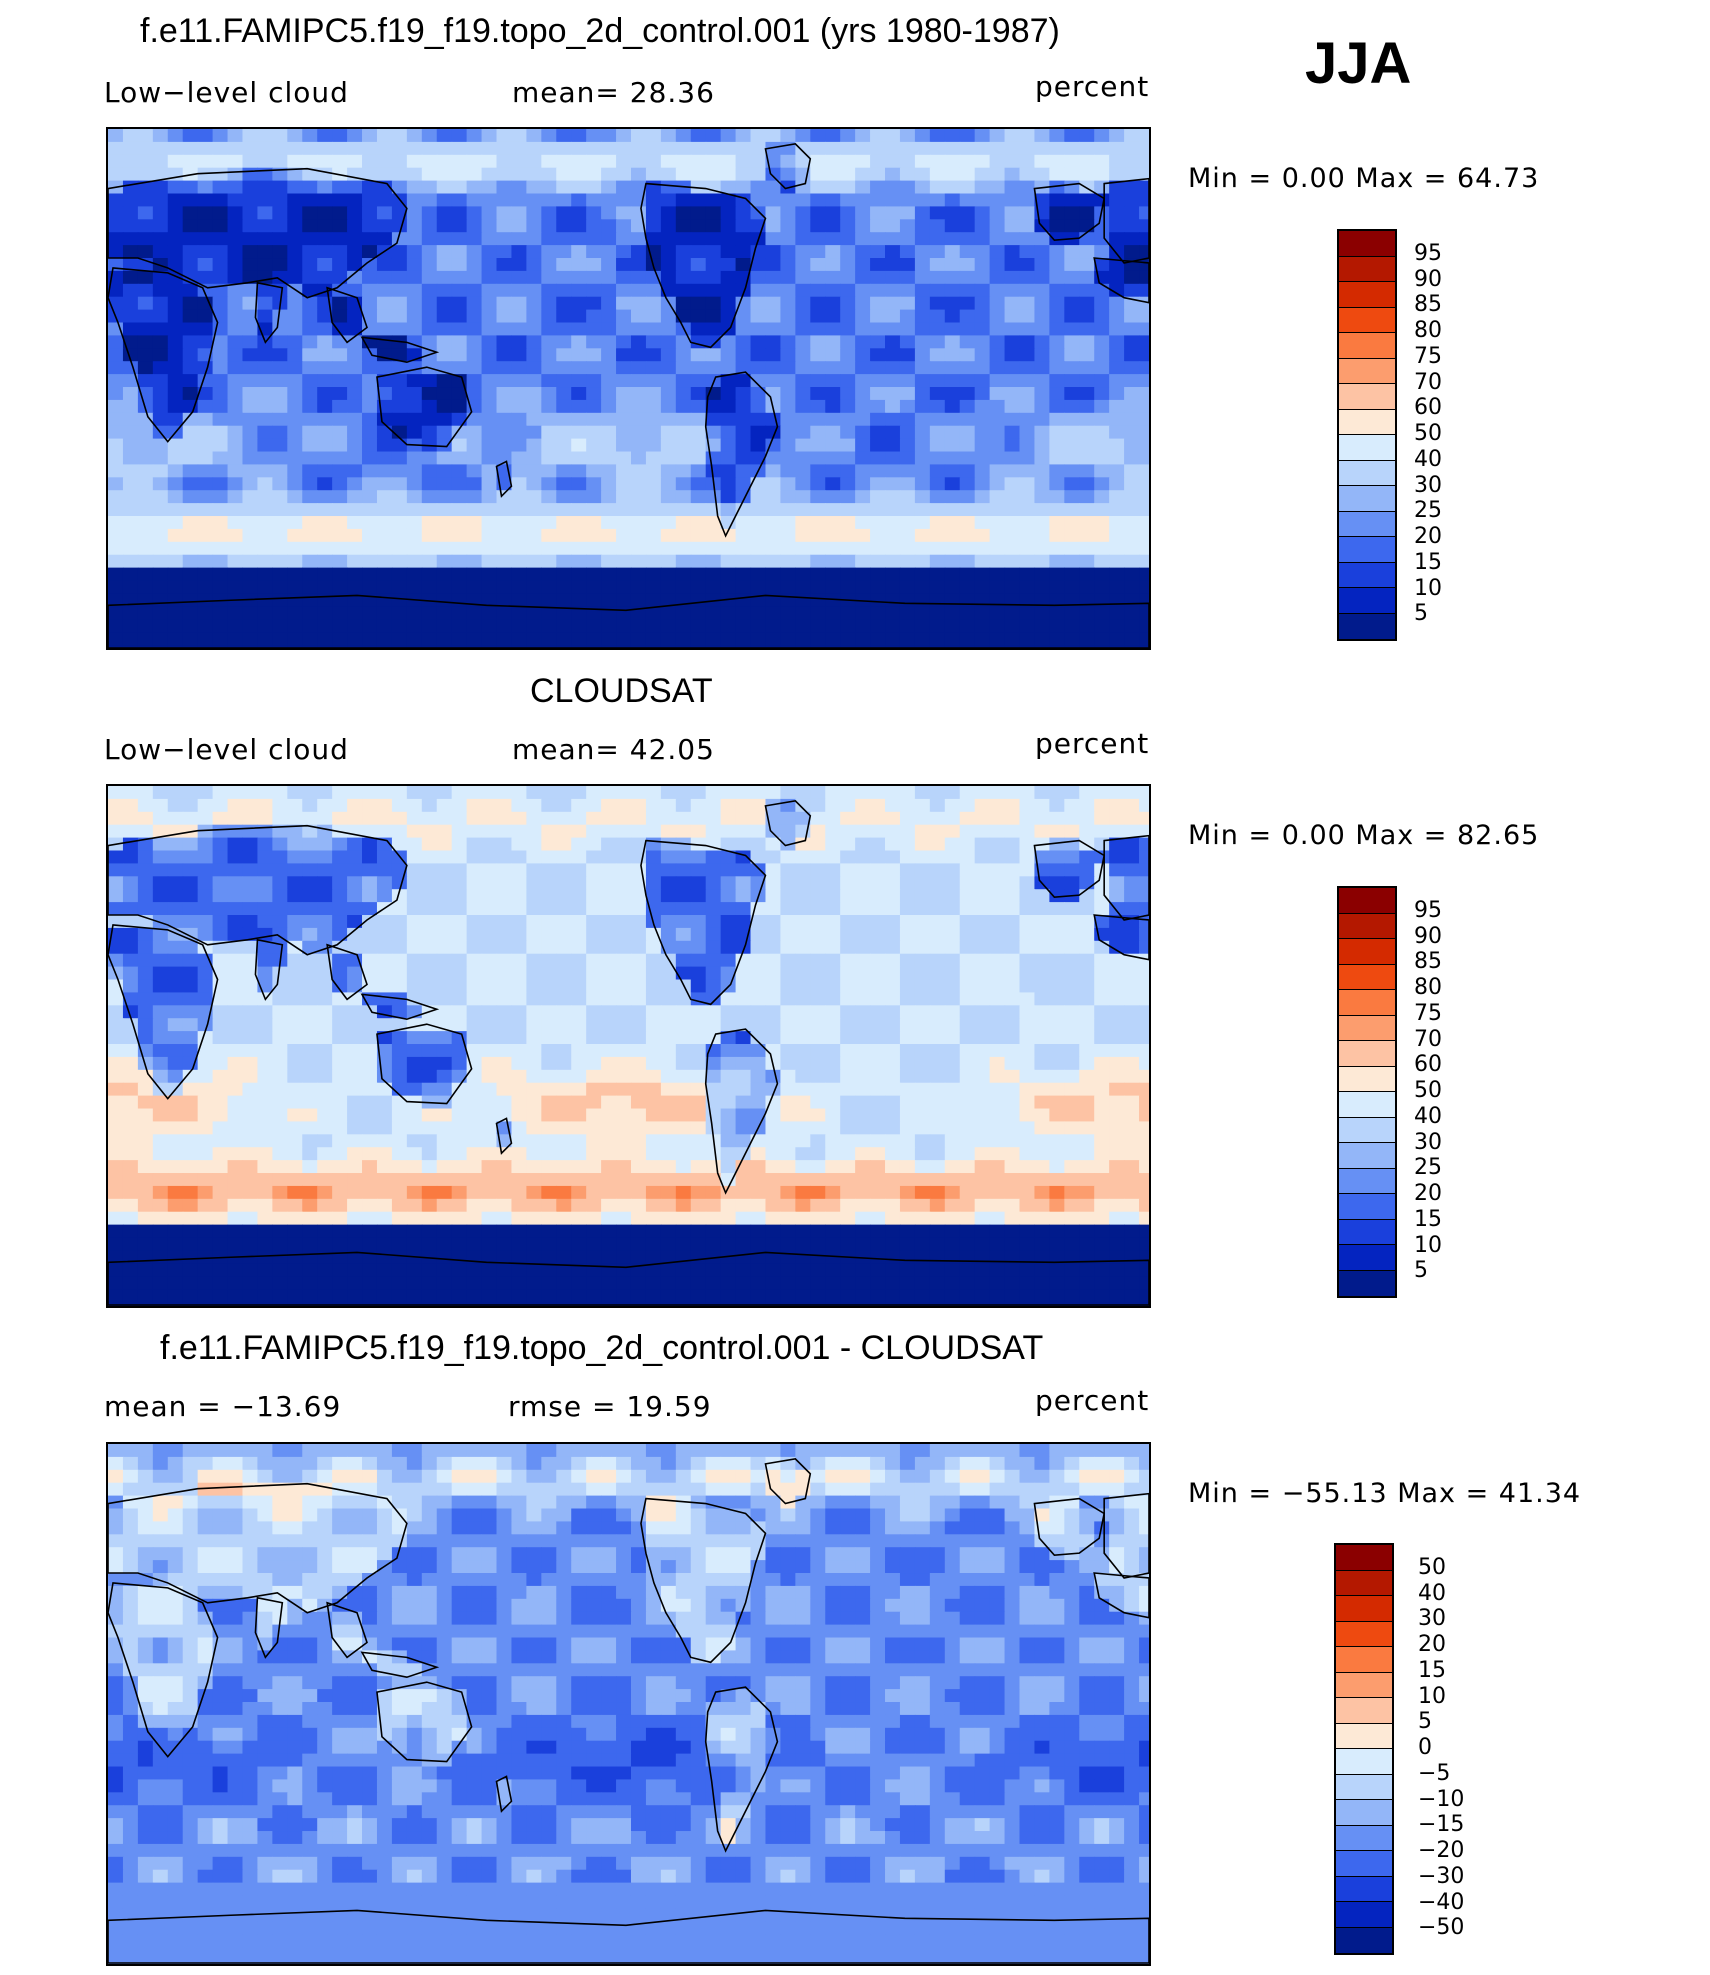  Describe the element at coordinates (1364, 835) in the screenshot. I see `panel-2-minmax: Min = 0.00 Max = 82.65` at that location.